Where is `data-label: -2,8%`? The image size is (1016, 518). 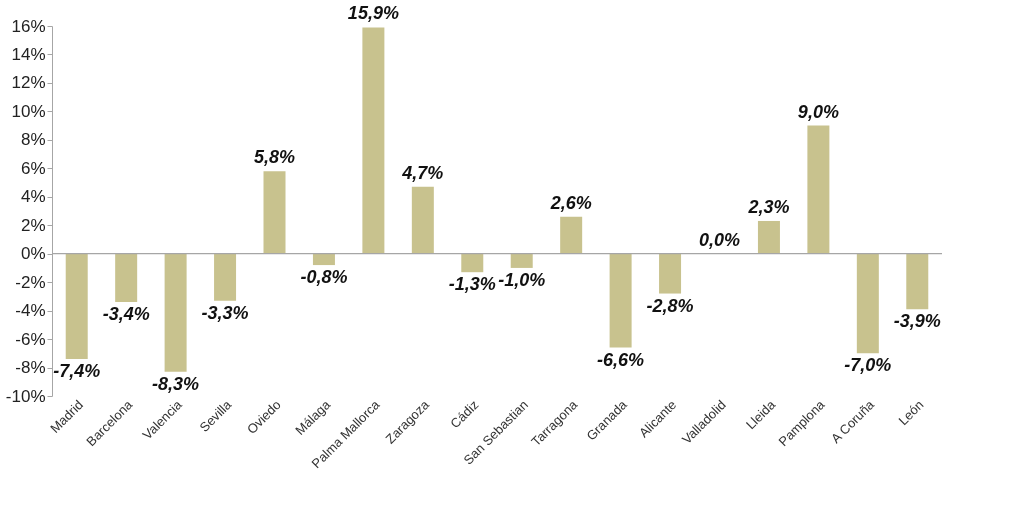
data-label: -2,8% is located at coordinates (670, 305).